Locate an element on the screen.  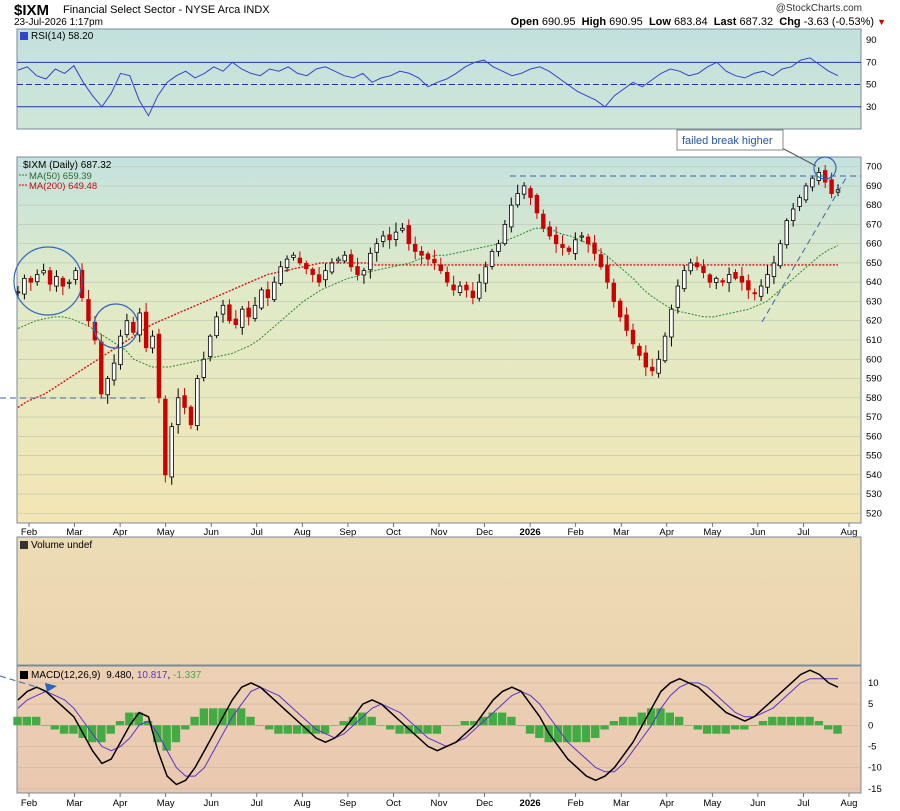
circle-annotation-jul is located at coordinates (825, 168).